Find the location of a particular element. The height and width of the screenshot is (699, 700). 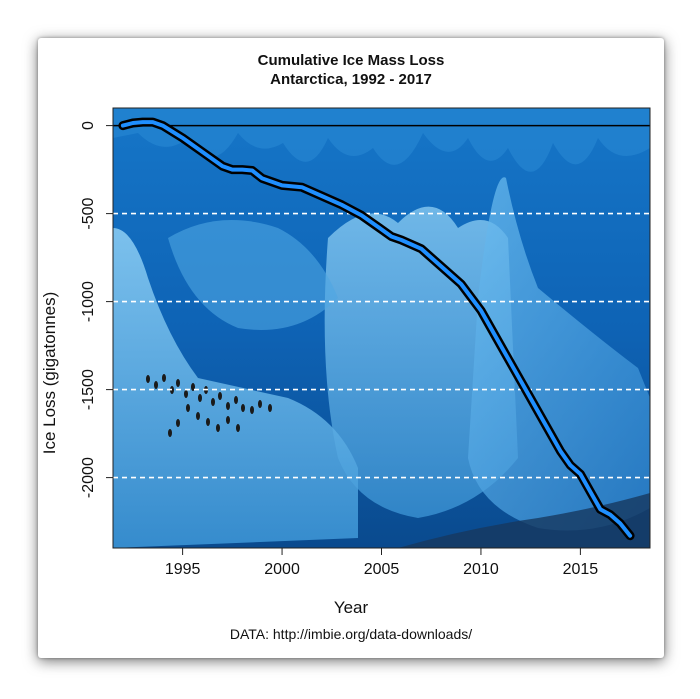

penguin-cluster is located at coordinates (209, 405).